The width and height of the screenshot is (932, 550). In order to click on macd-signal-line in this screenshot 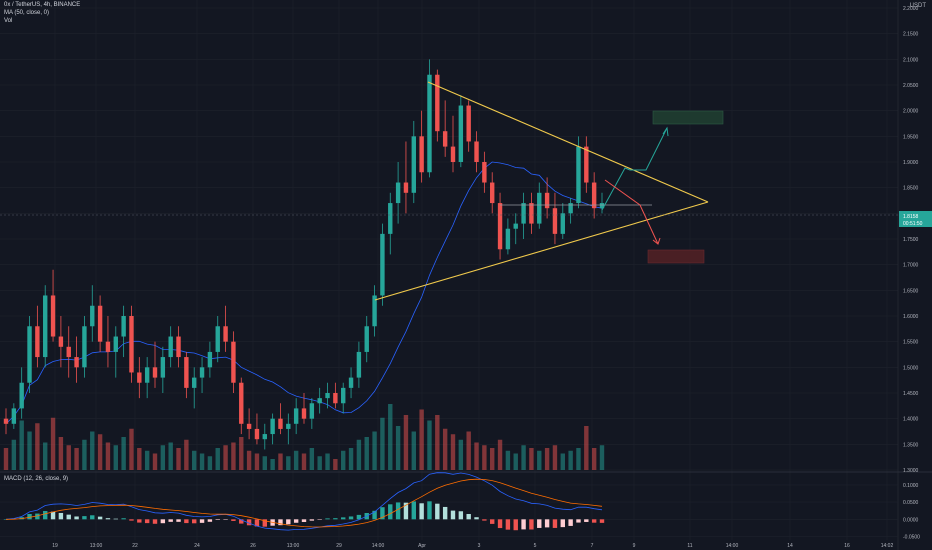, I will do `click(304, 503)`.